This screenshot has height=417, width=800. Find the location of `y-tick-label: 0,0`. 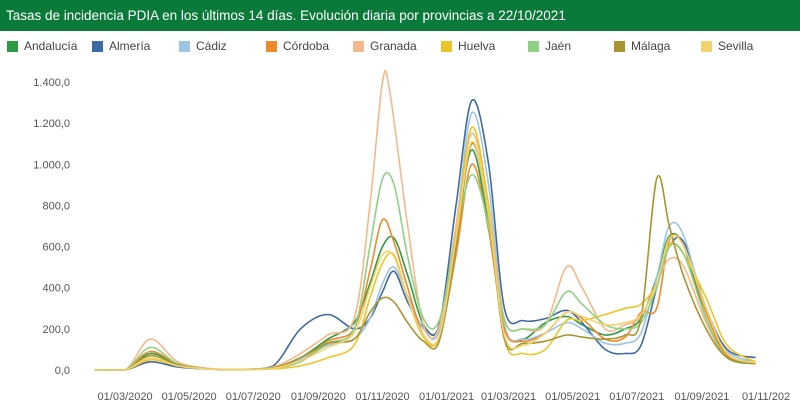

y-tick-label: 0,0 is located at coordinates (62, 371).